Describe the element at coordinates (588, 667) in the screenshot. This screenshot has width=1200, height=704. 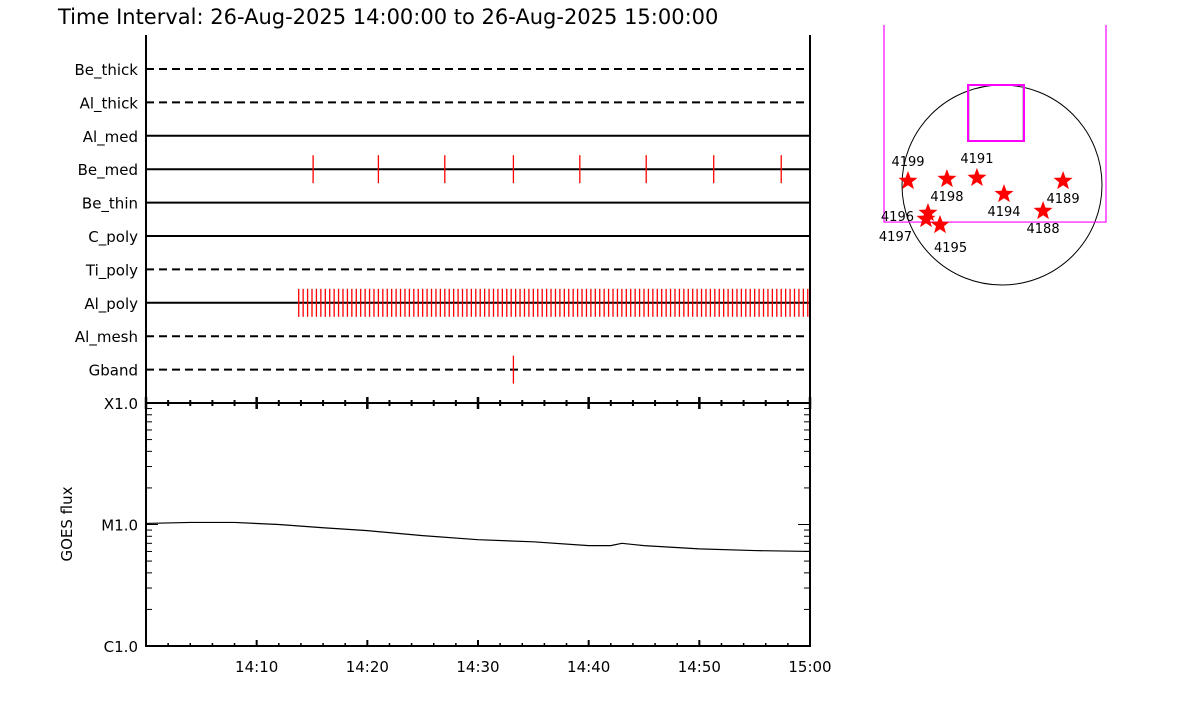
I see `x-tick-label: 14:40` at that location.